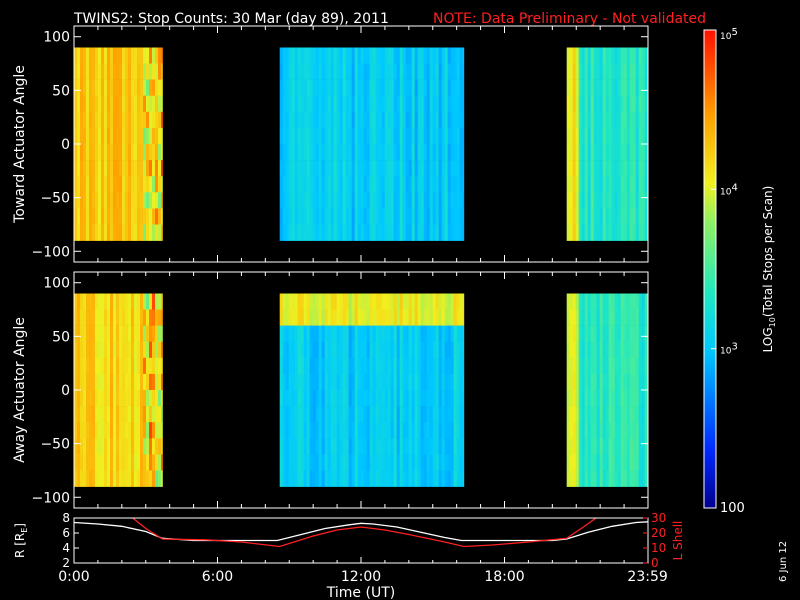 This screenshot has width=800, height=600. Describe the element at coordinates (729, 349) in the screenshot. I see `colorbar-tick-label: 10³` at that location.